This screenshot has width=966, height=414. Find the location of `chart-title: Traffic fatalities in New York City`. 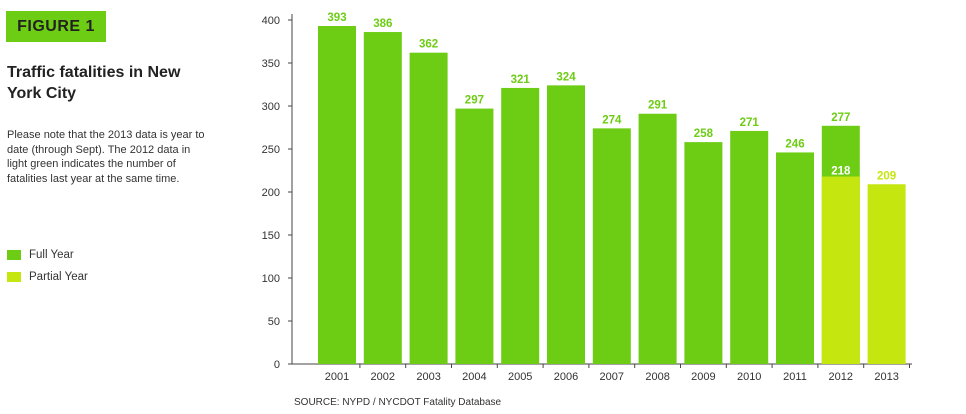

chart-title: Traffic fatalities in New York City is located at coordinates (94, 83).